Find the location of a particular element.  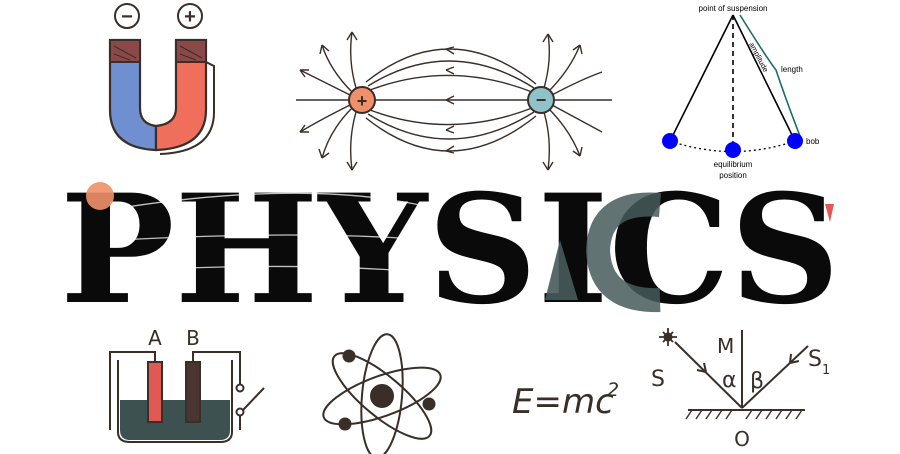

negative-charge-label: − is located at coordinates (541, 100).